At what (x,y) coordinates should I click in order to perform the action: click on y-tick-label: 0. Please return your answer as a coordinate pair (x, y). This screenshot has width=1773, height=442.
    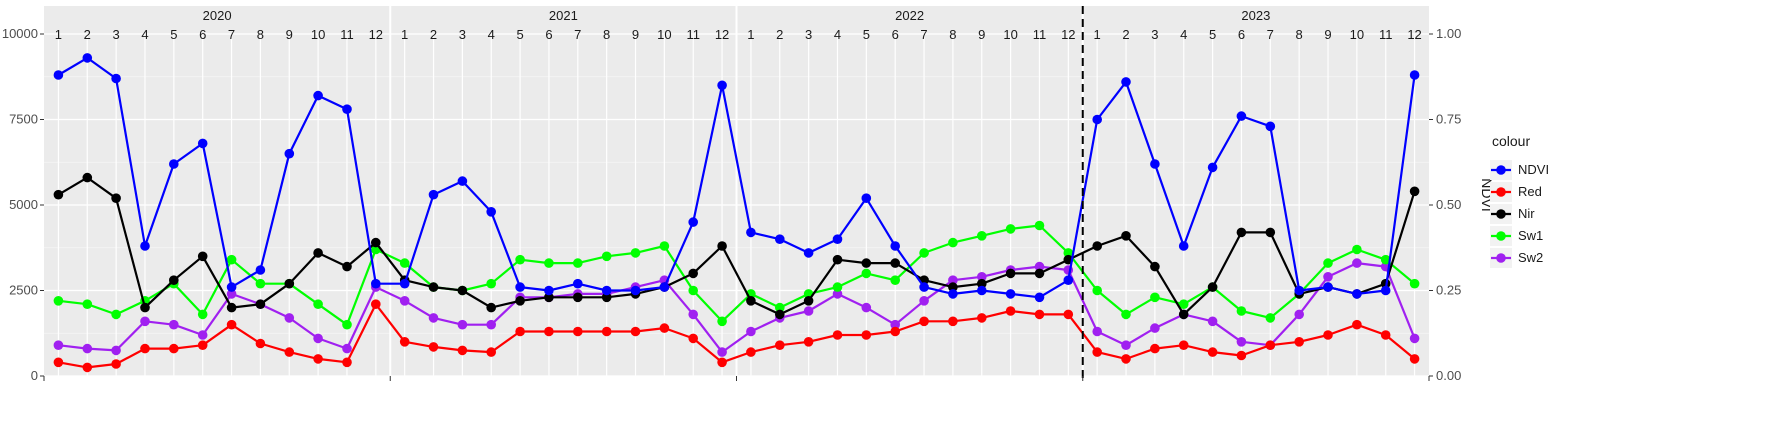
    Looking at the image, I should click on (34, 375).